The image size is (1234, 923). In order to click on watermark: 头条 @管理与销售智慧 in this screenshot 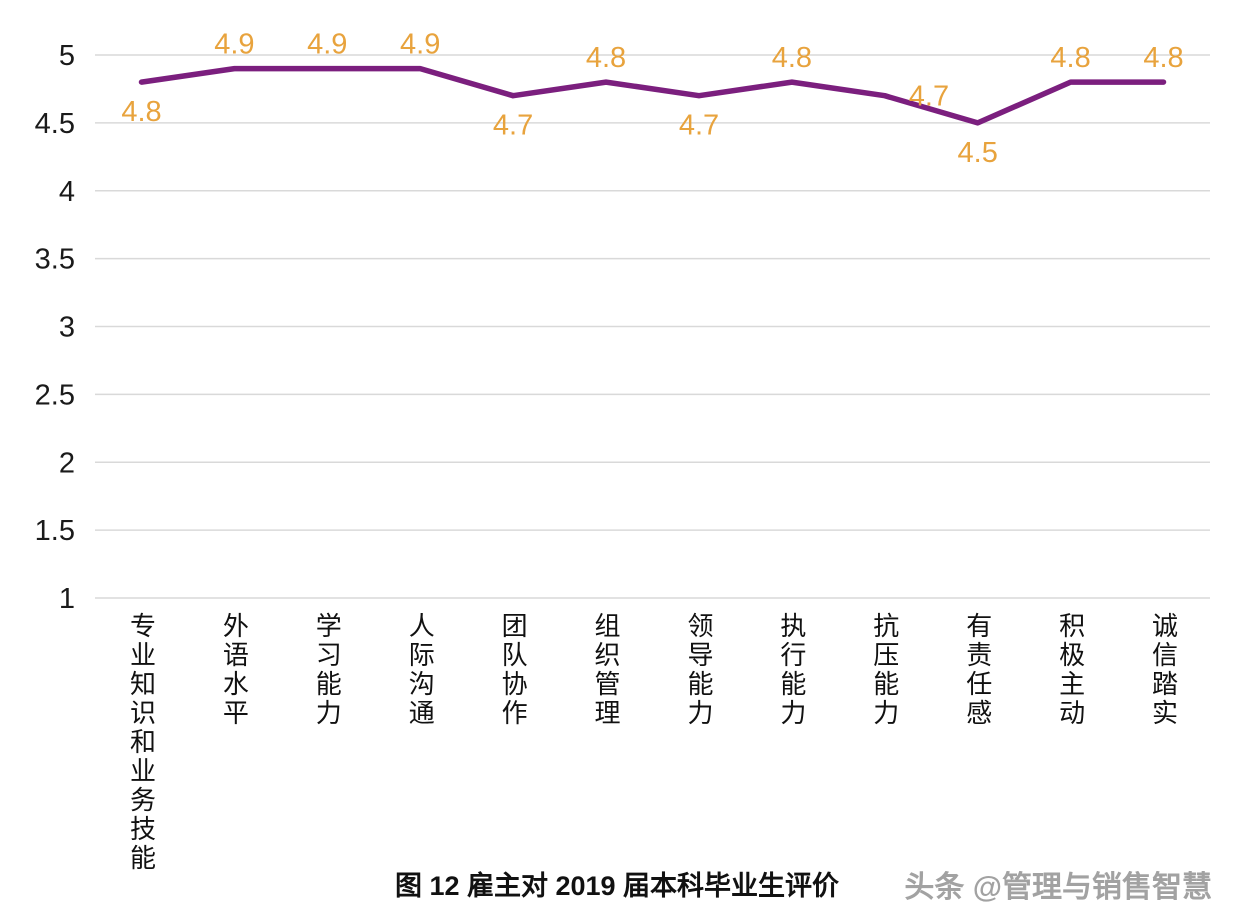, I will do `click(1058, 887)`.